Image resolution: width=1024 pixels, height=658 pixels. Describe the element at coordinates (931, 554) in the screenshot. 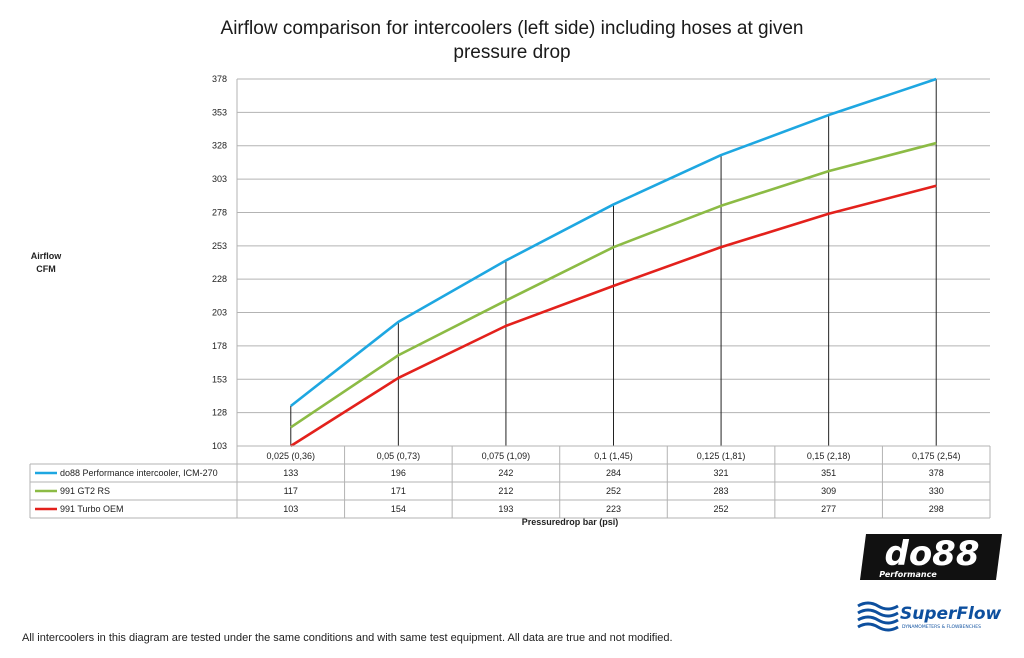

I see `do88-logo-text: do88` at that location.